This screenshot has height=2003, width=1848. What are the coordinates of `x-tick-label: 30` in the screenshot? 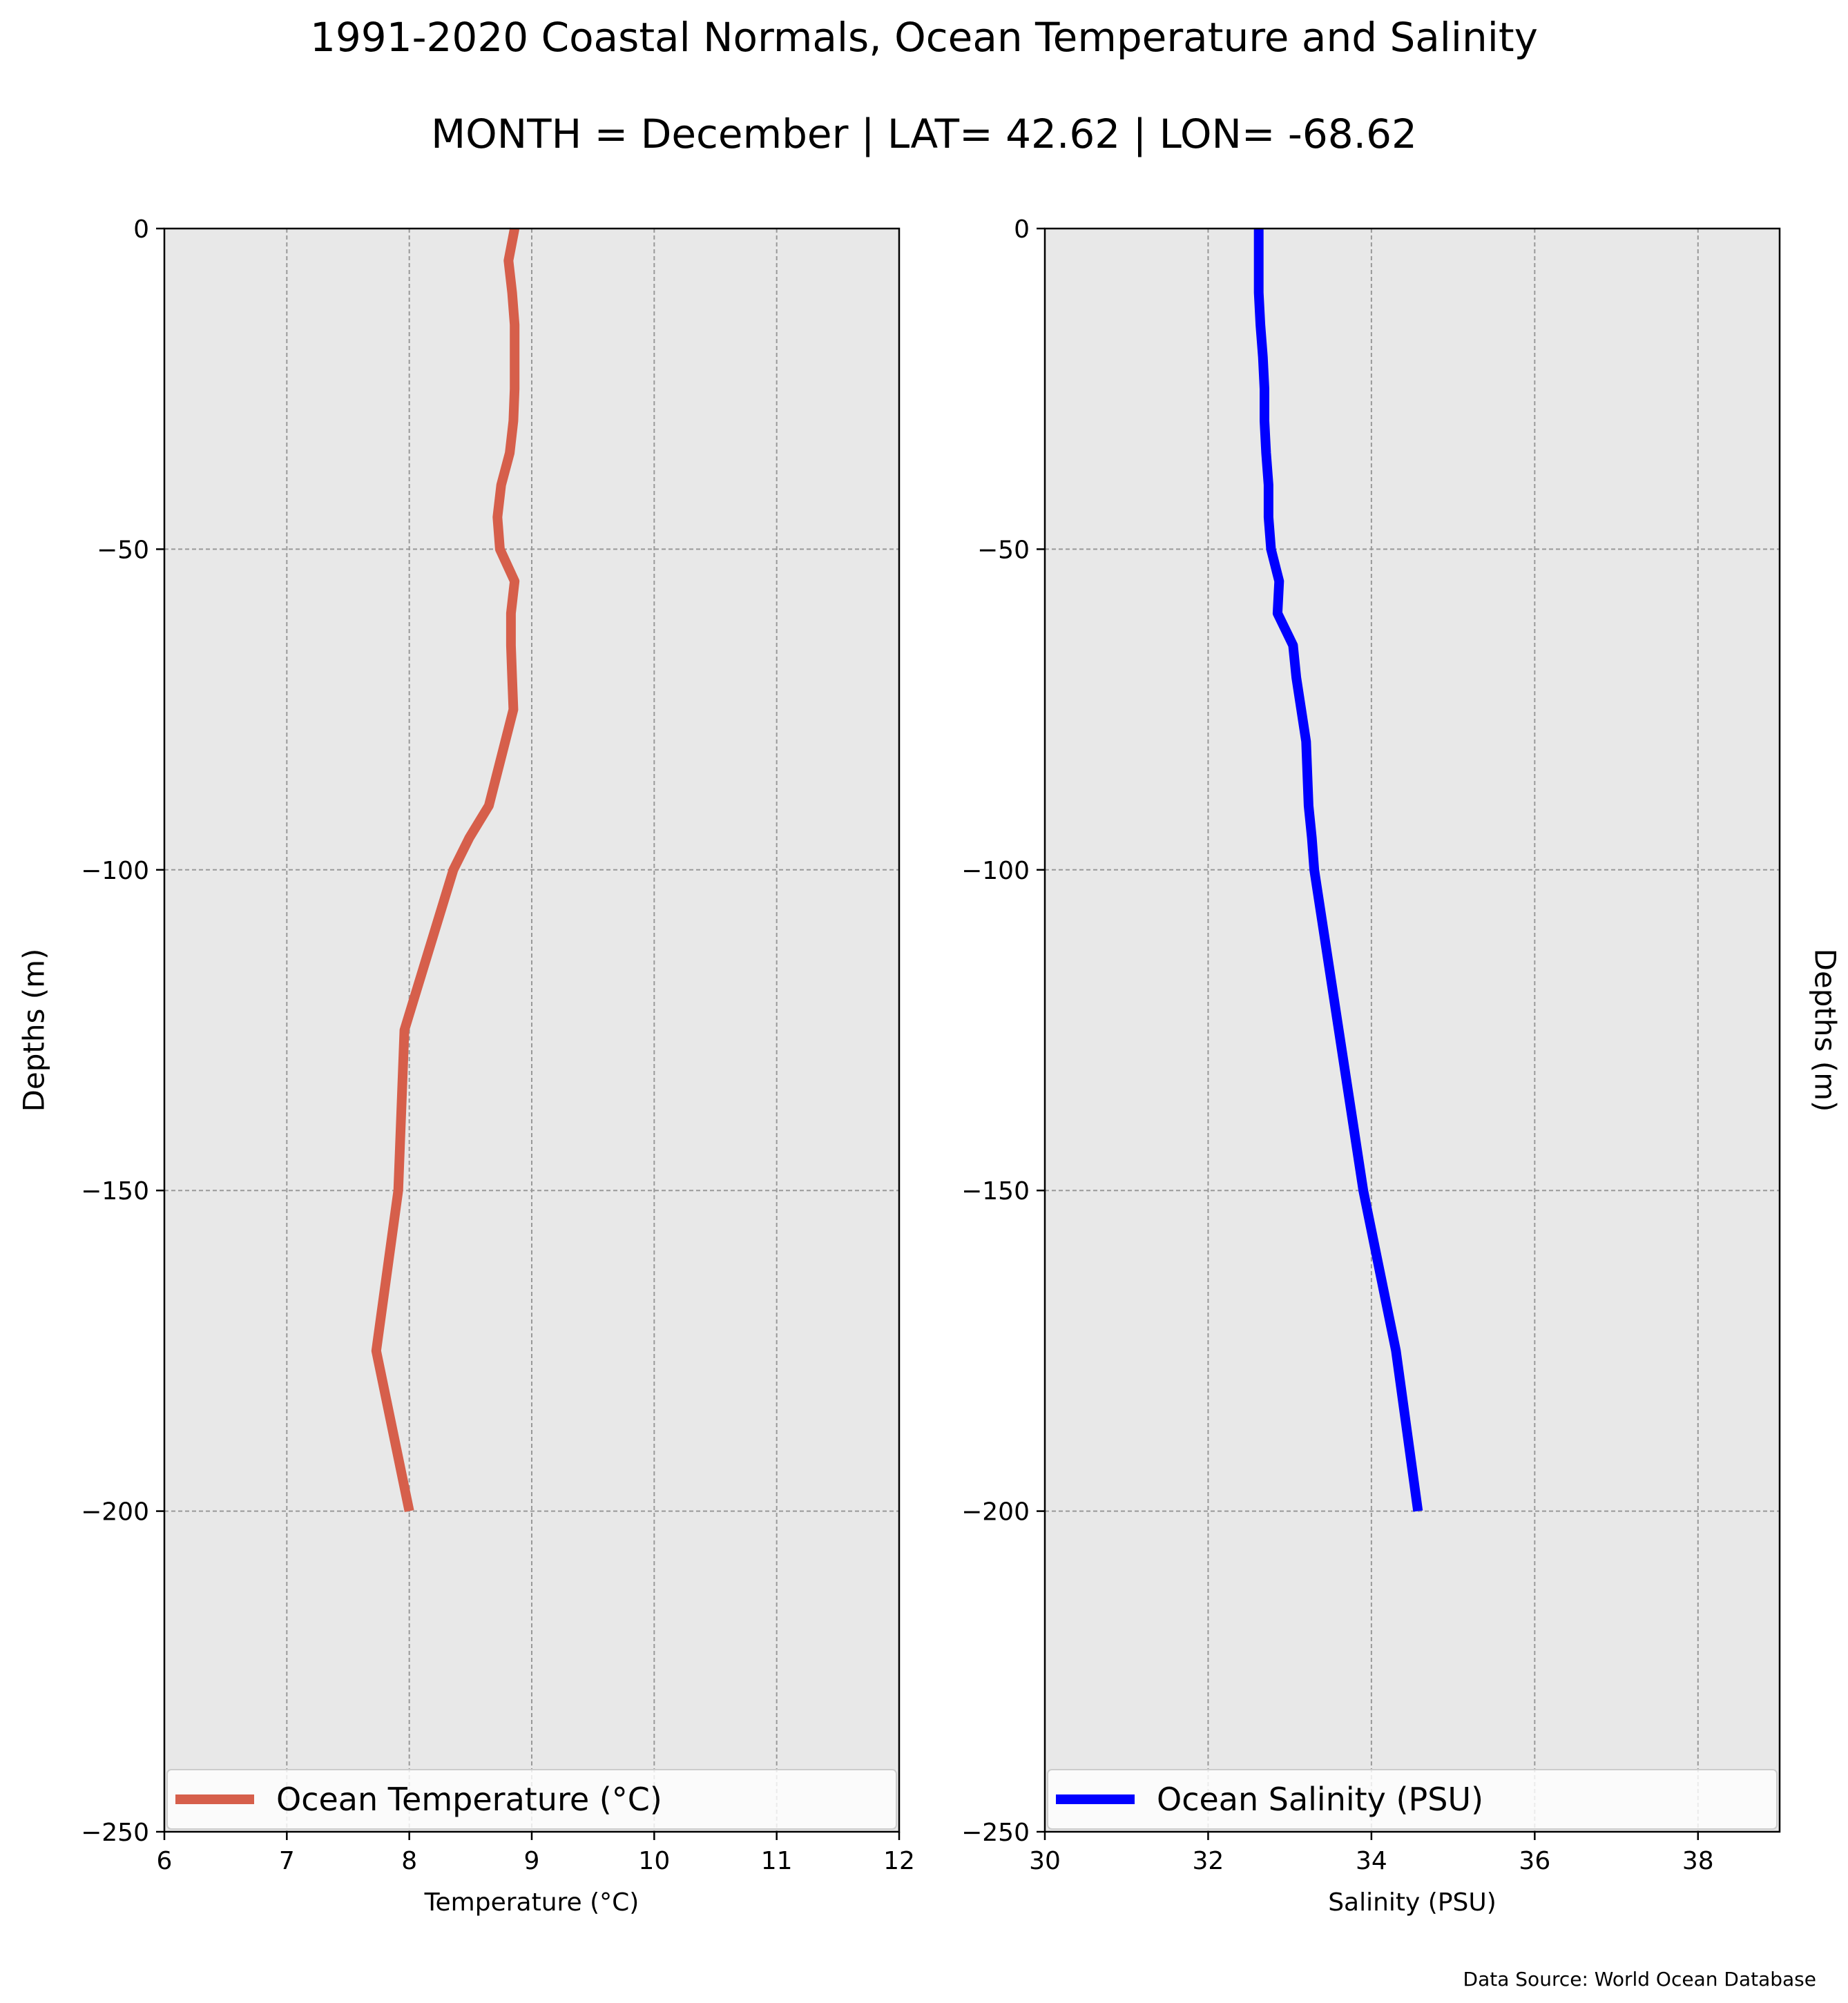 It's located at (1045, 1861).